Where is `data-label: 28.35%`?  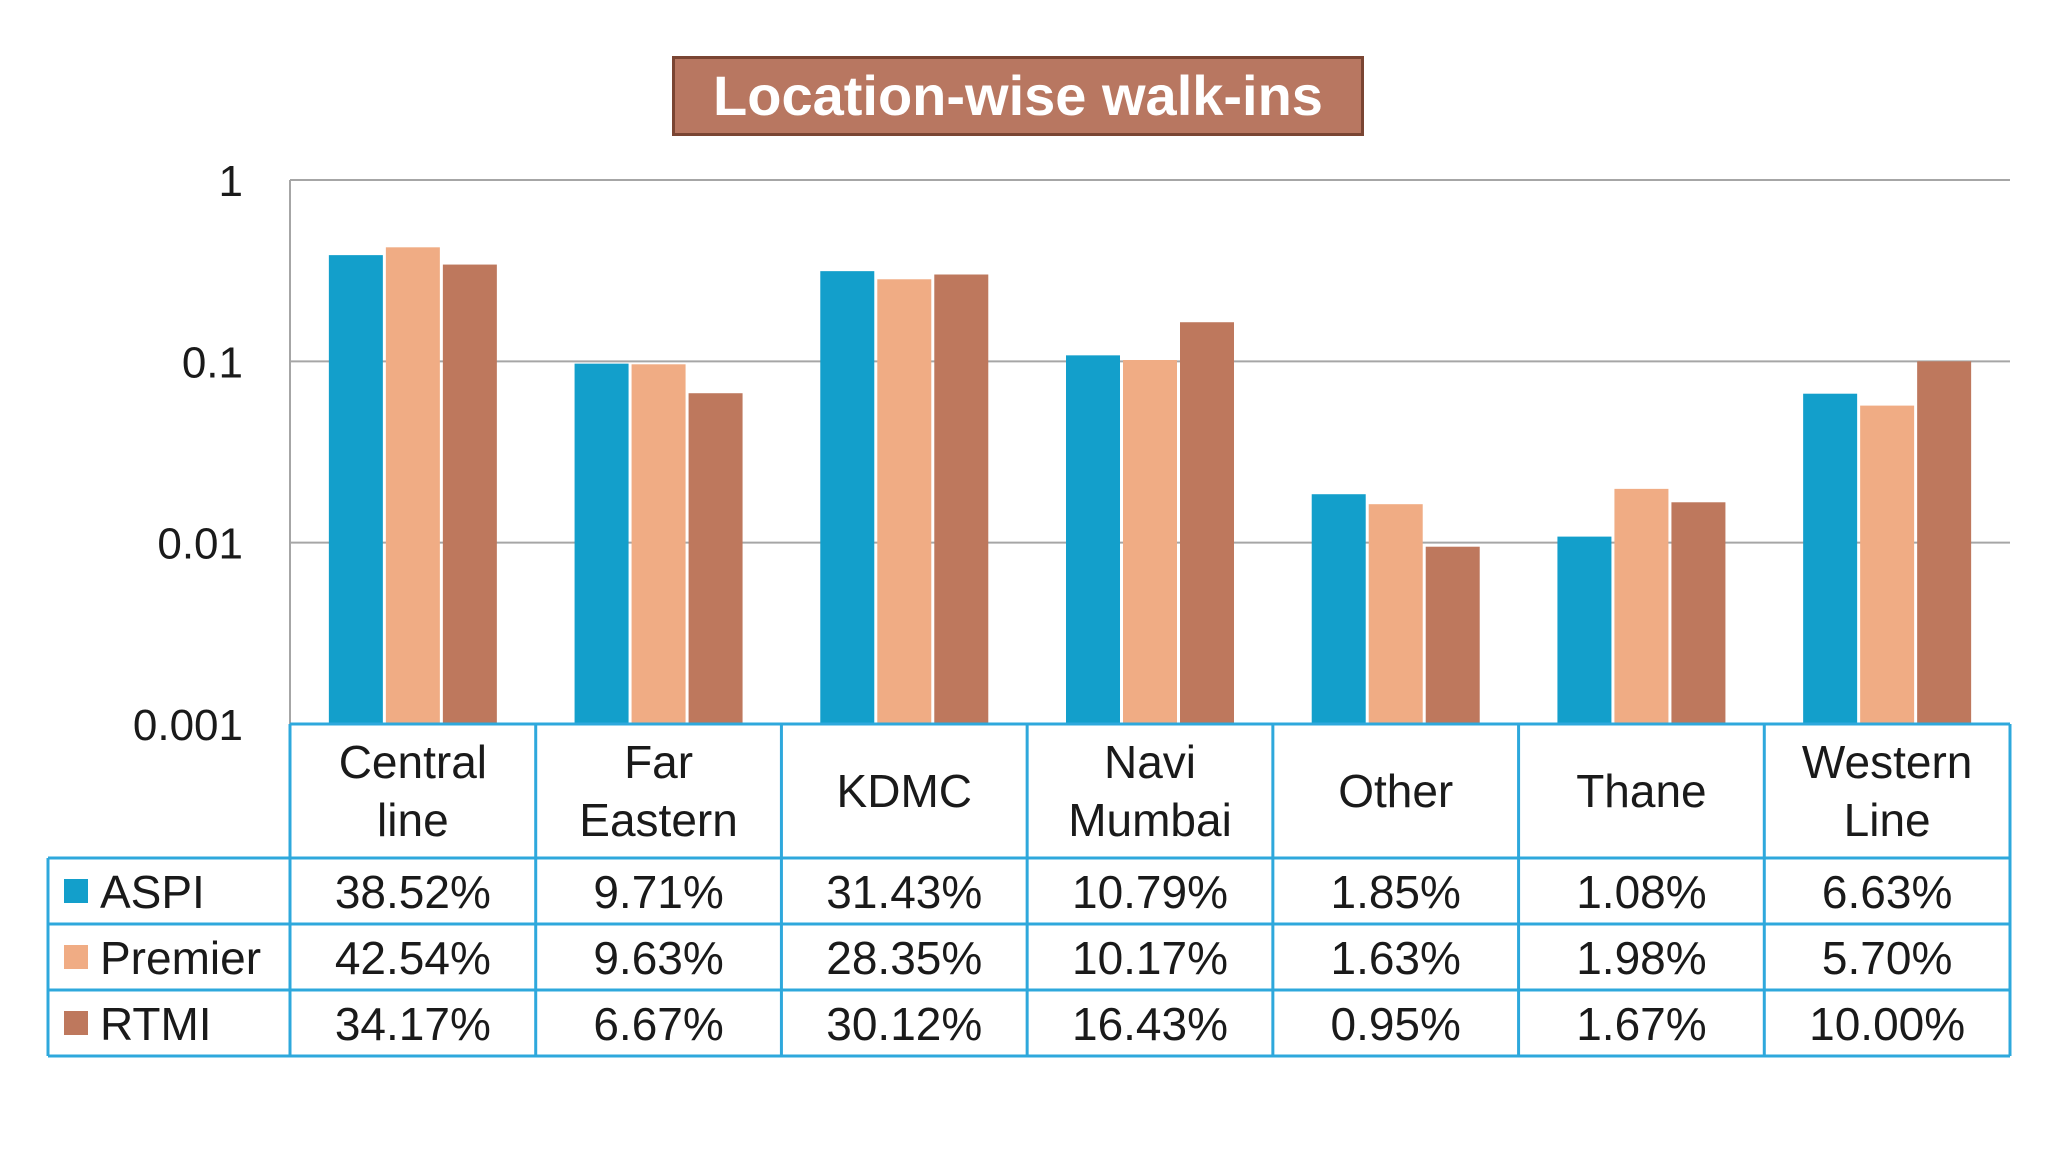
data-label: 28.35% is located at coordinates (904, 958).